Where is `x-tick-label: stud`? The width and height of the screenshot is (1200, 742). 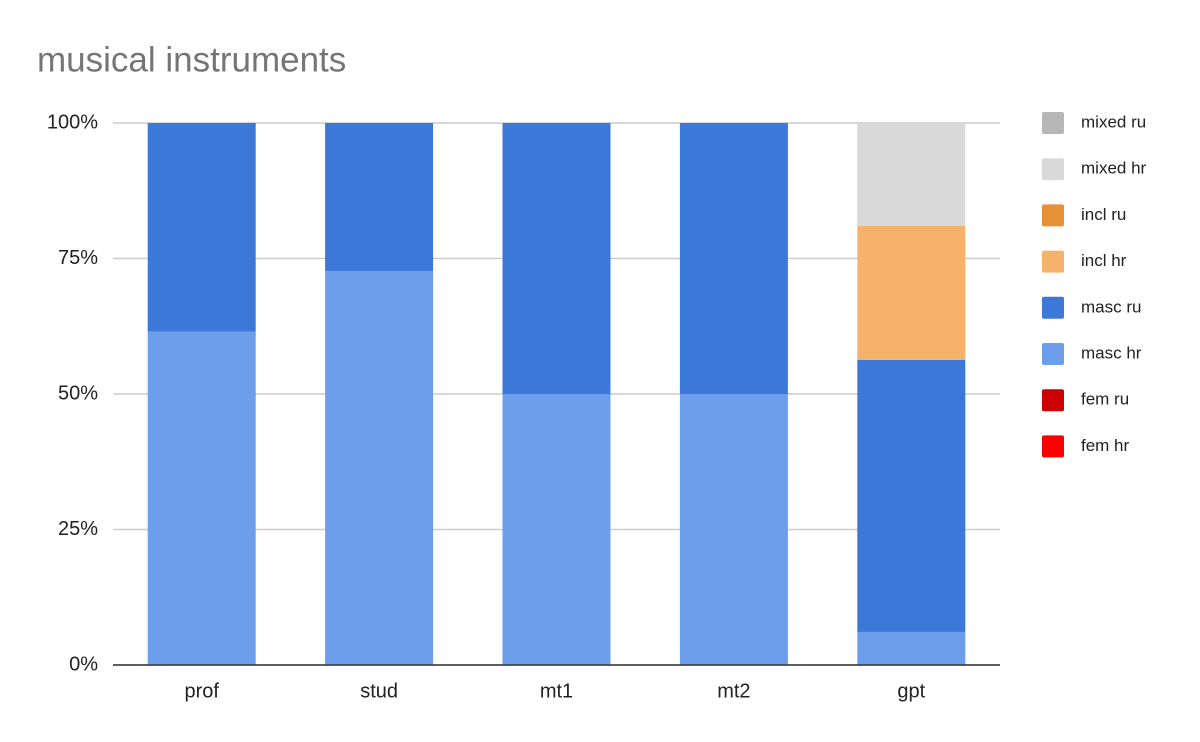 x-tick-label: stud is located at coordinates (379, 691).